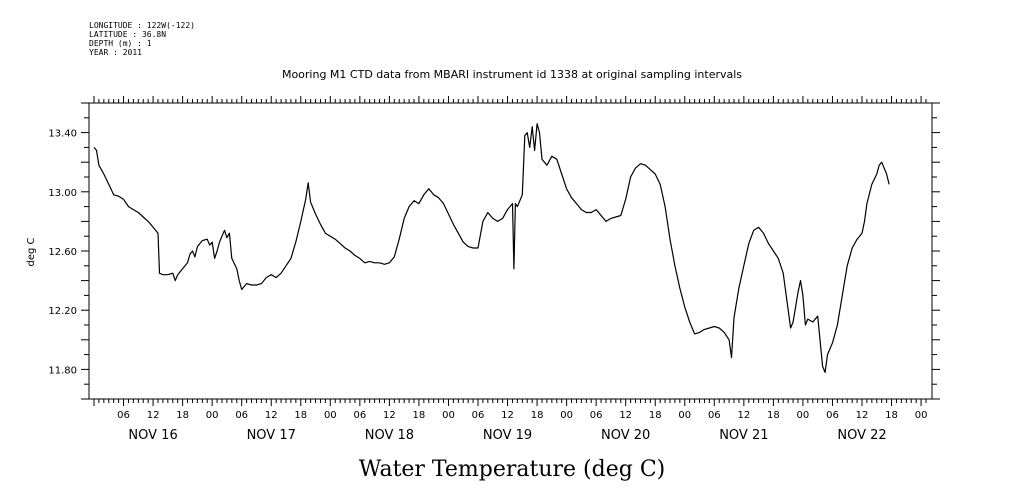  What do you see at coordinates (62, 134) in the screenshot?
I see `y-tick-label: 13.40` at bounding box center [62, 134].